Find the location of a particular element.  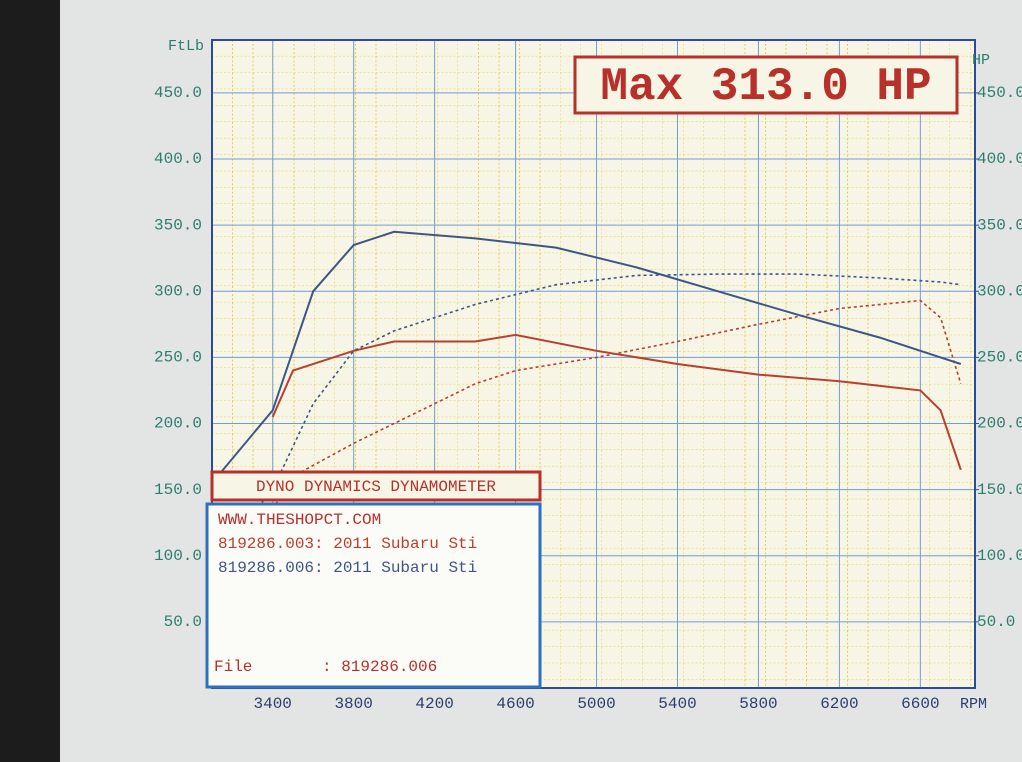

y2-tick-label: 350.0 is located at coordinates (999, 225).